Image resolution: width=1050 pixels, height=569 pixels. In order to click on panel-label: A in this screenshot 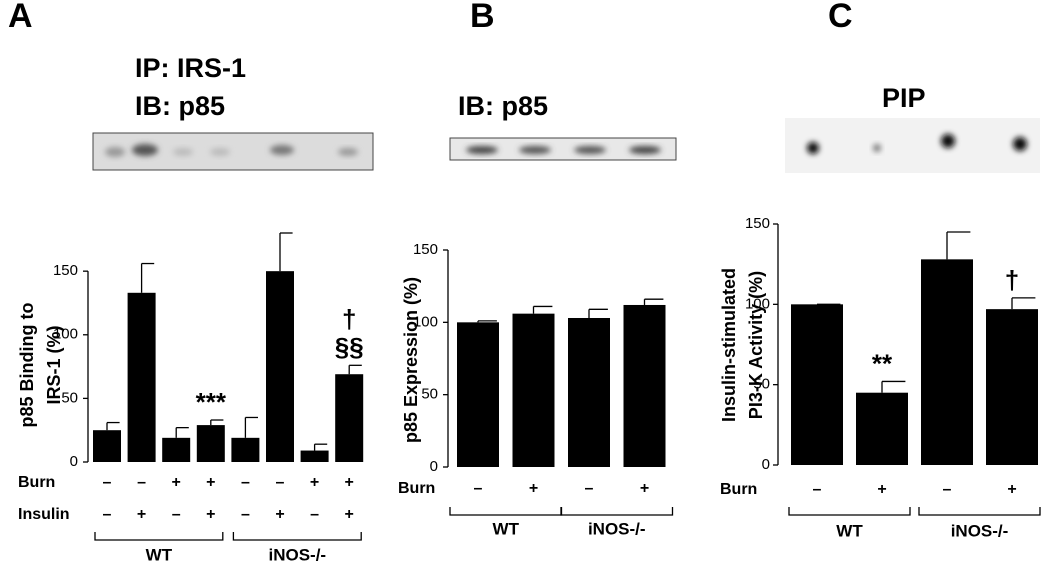, I will do `click(20, 17)`.